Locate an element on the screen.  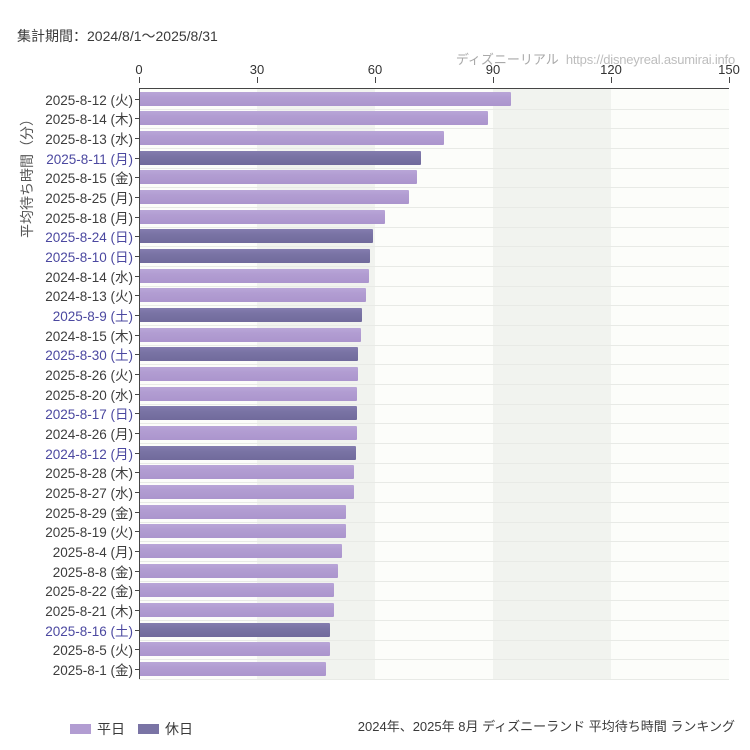
category-label: 2025-8-11 (月) is located at coordinates (89, 159).